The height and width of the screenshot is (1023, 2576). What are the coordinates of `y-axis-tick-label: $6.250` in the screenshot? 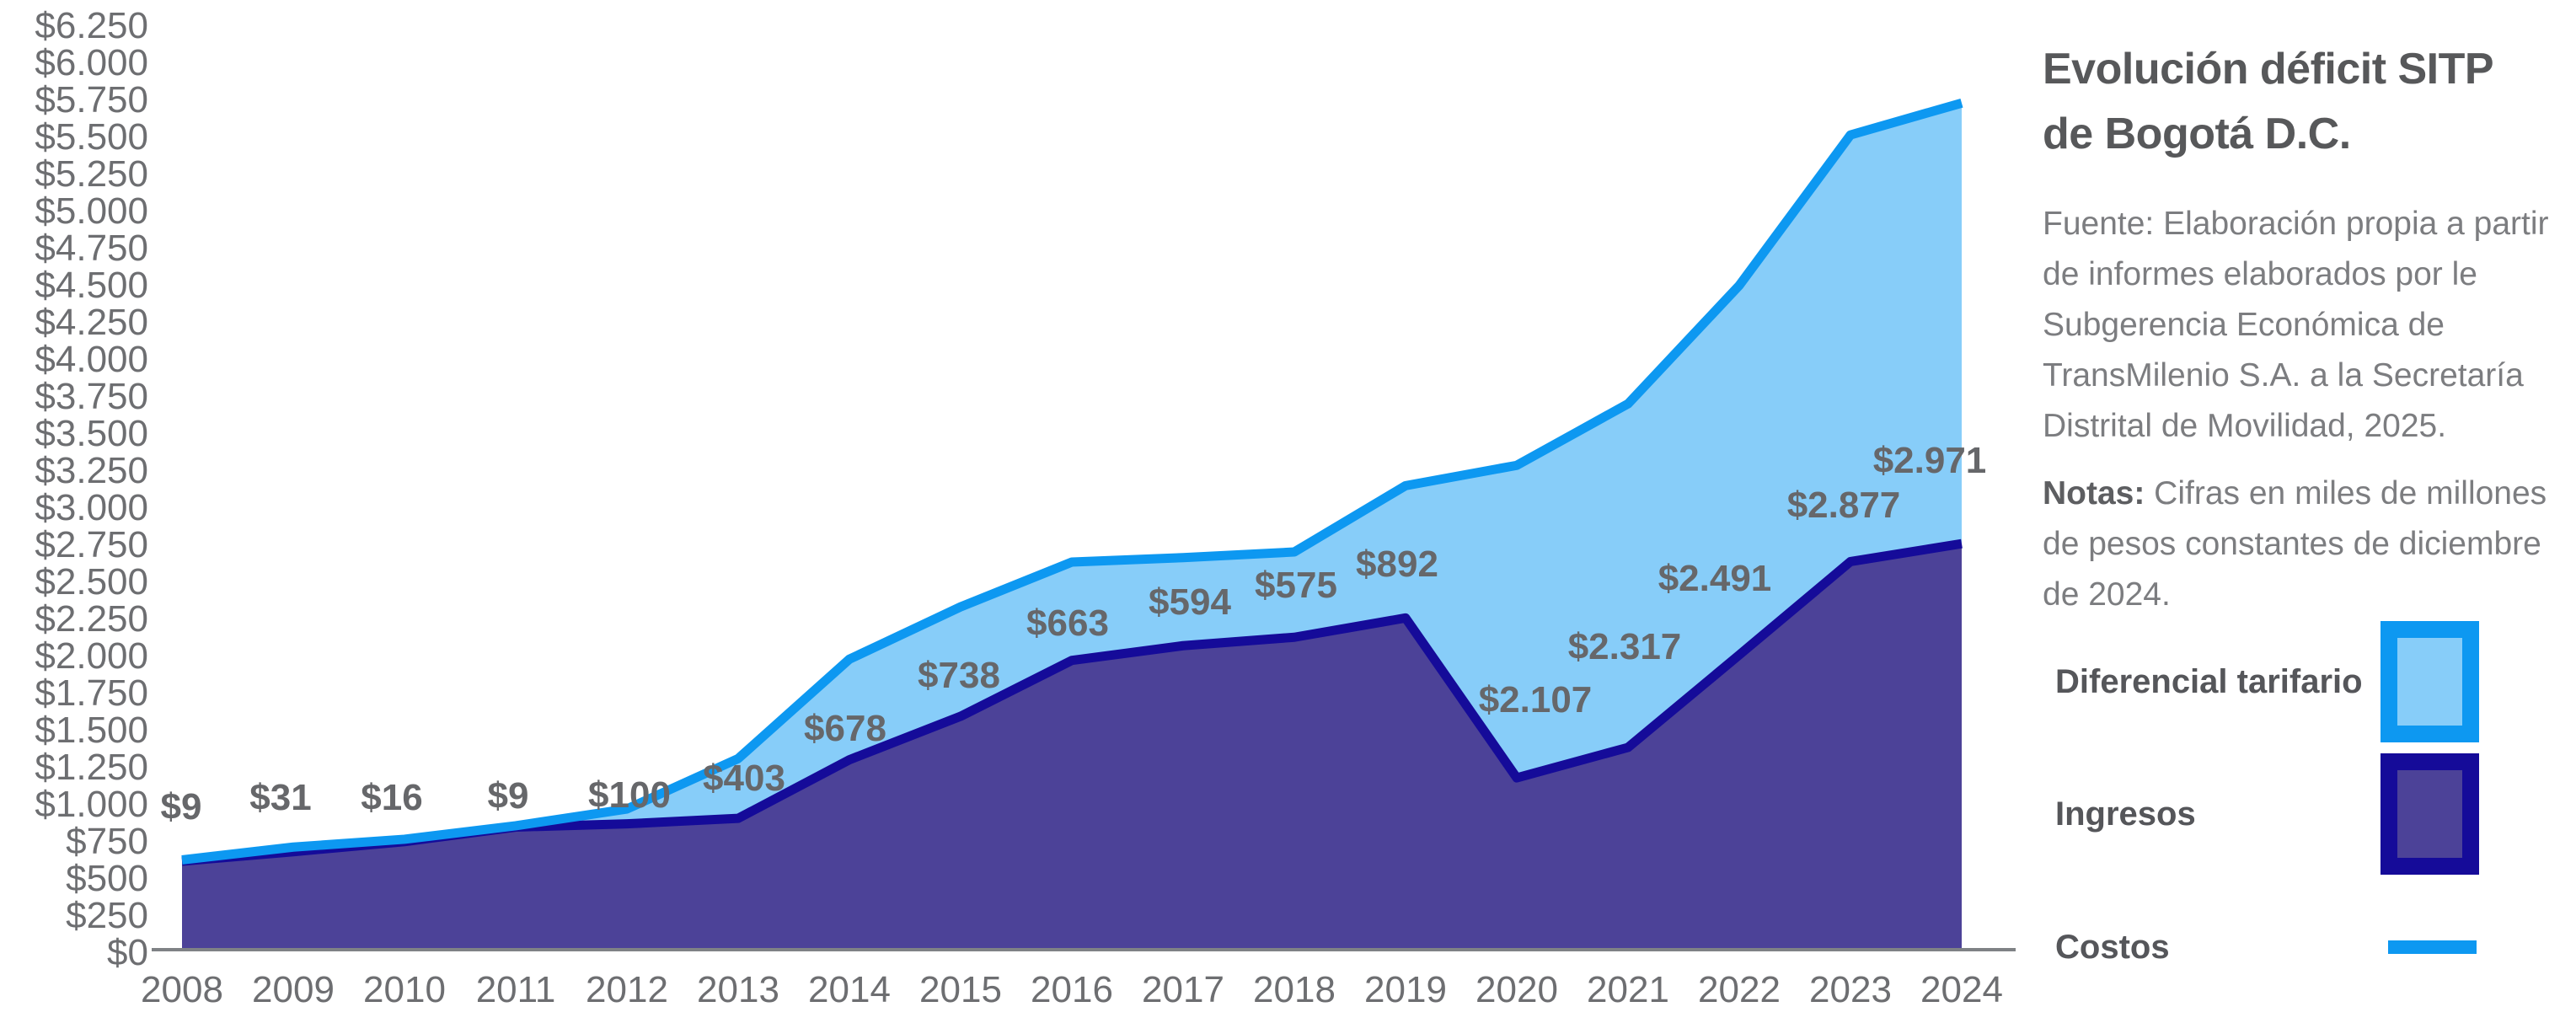 It's located at (91, 25).